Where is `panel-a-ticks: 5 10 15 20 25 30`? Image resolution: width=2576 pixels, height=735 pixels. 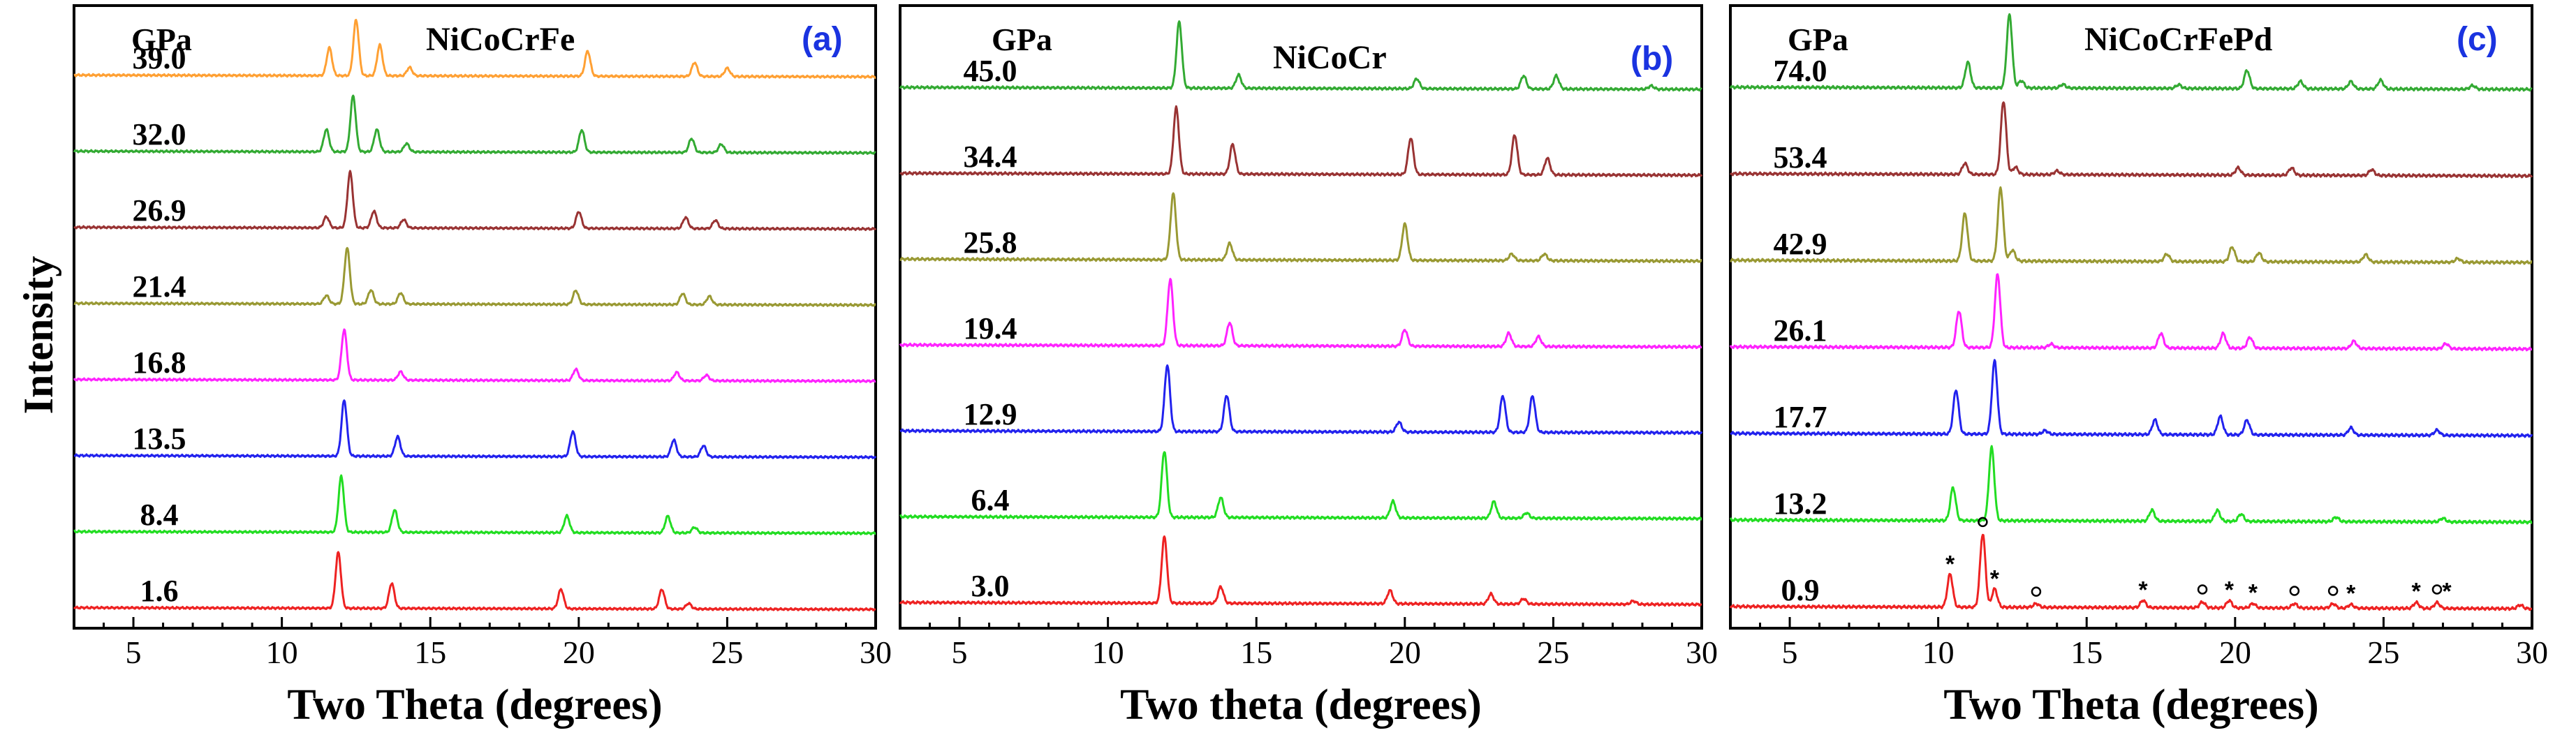 panel-a-ticks: 5 10 15 20 25 30 is located at coordinates (482, 643).